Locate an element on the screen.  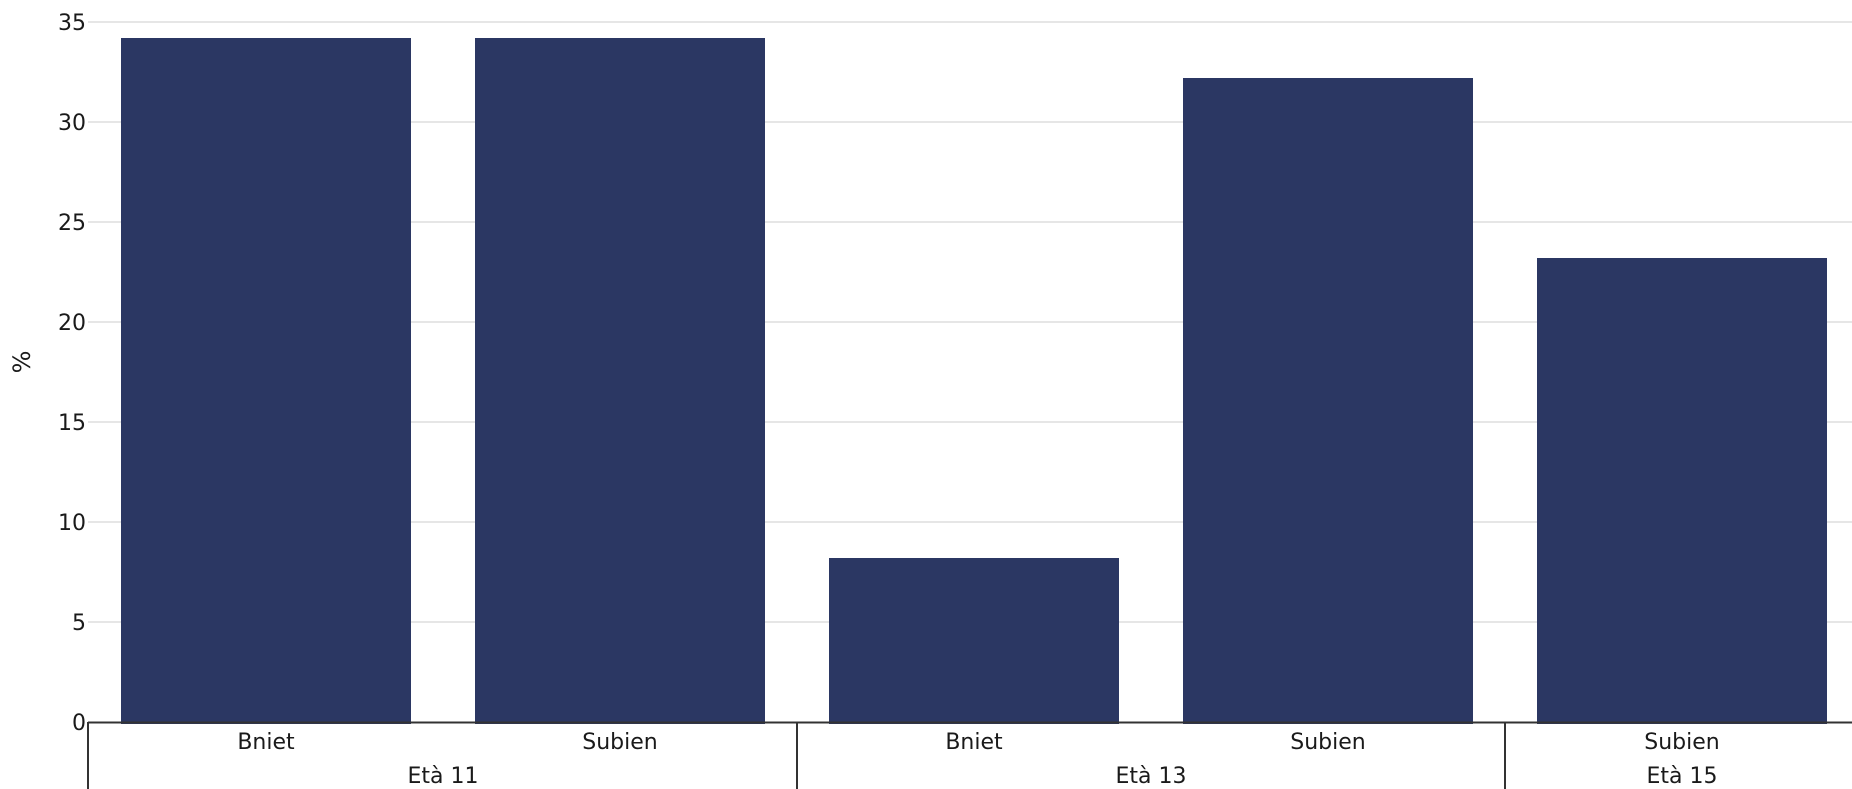
axes is located at coordinates (969, 755).